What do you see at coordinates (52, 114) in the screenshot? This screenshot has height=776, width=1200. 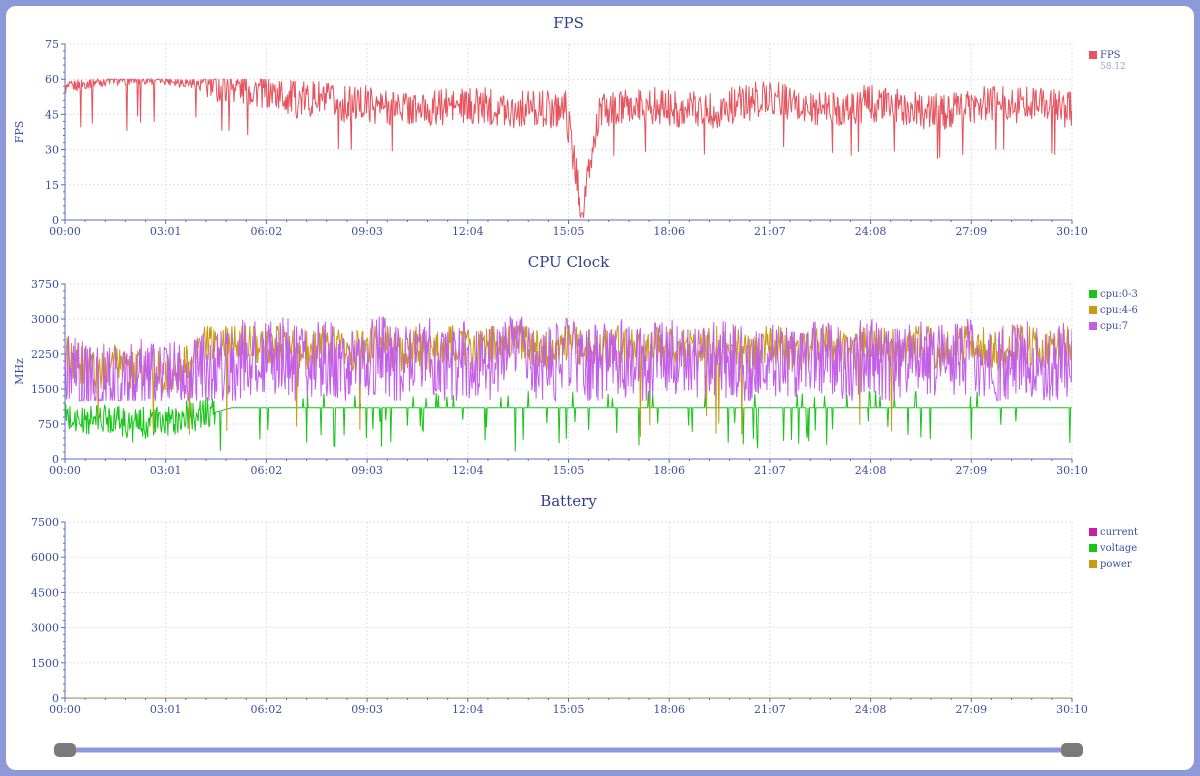 I see `y-tick-label: 45` at bounding box center [52, 114].